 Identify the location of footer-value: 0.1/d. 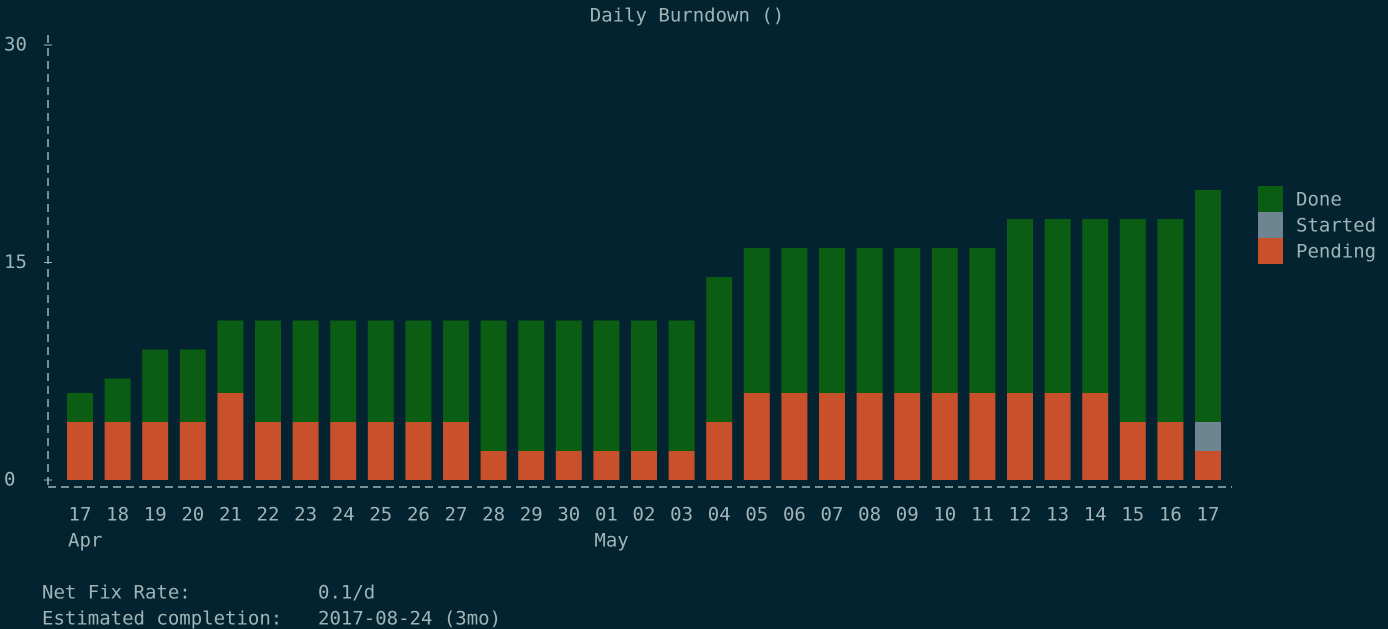
(346, 593).